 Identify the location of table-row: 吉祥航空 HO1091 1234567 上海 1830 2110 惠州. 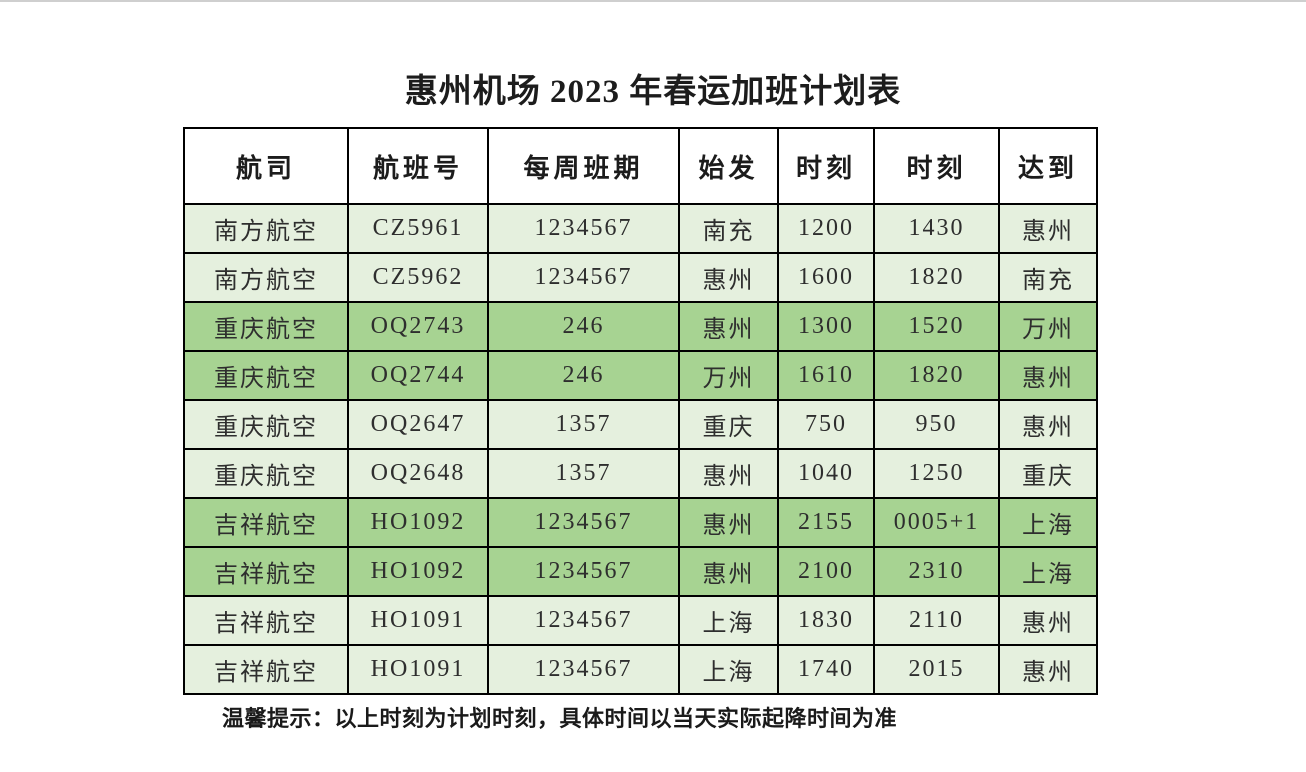
(640, 620).